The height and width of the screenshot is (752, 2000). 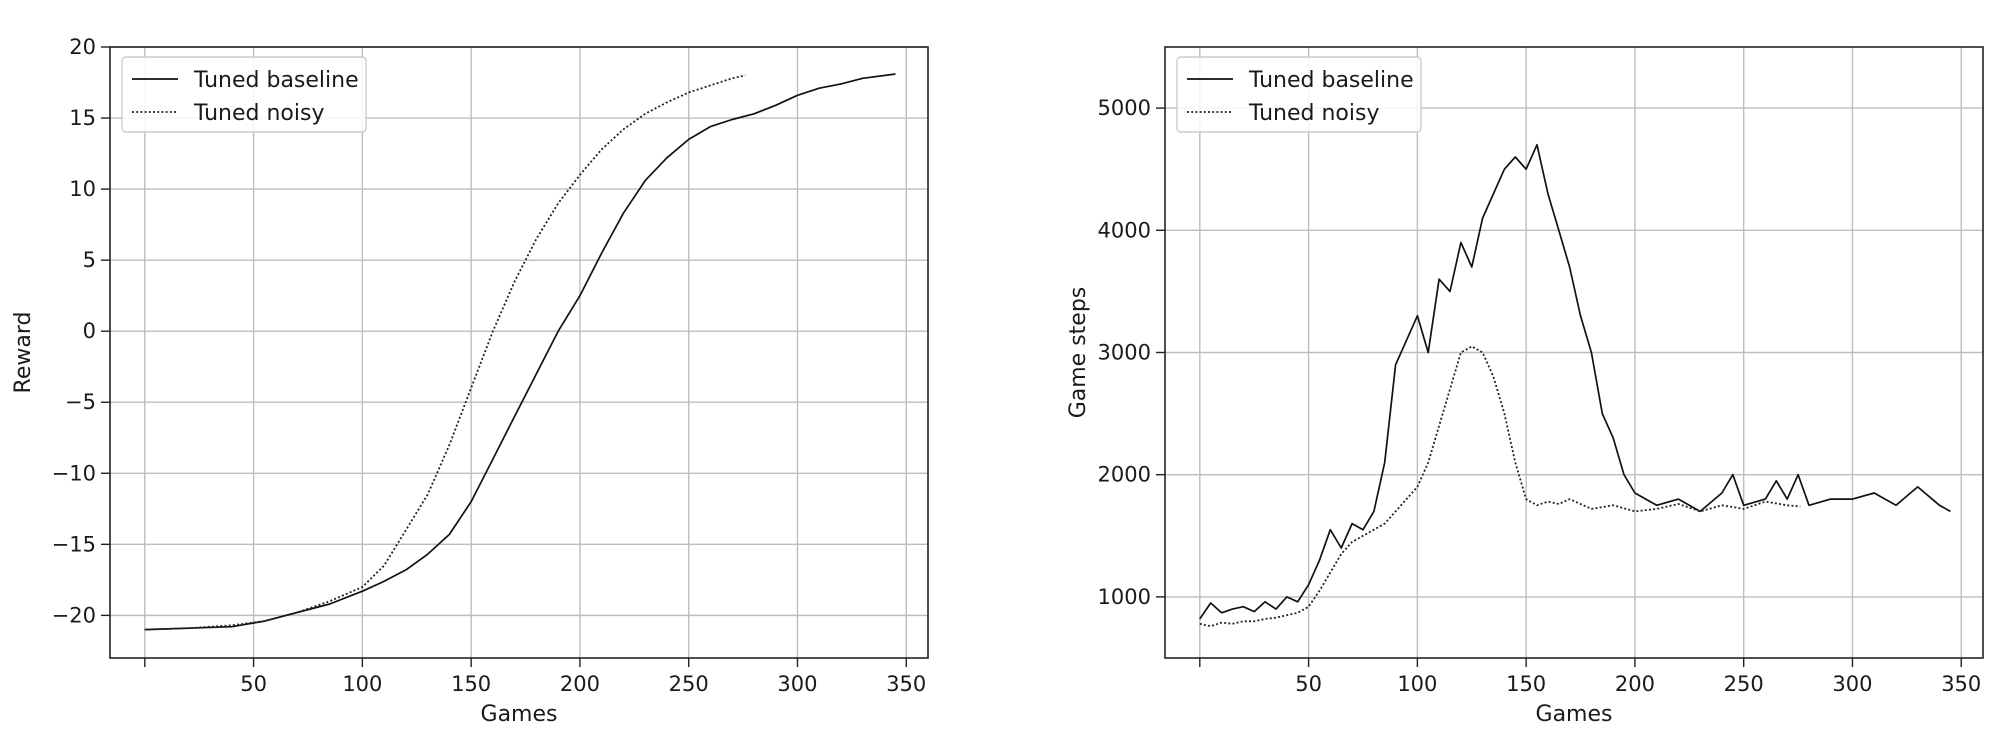 What do you see at coordinates (89, 260) in the screenshot?
I see `reward-chart-y-tick-label-5: 5` at bounding box center [89, 260].